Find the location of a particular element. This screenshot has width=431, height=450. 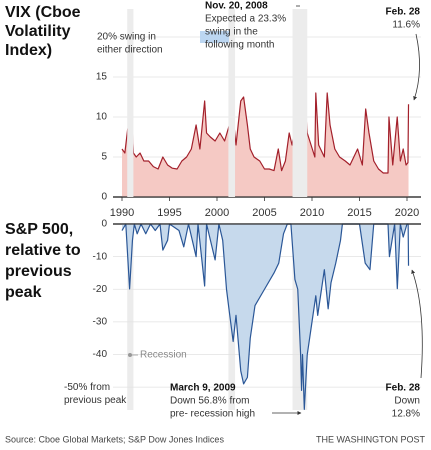

annotation-heading: March 9, 2009 is located at coordinates (203, 388).